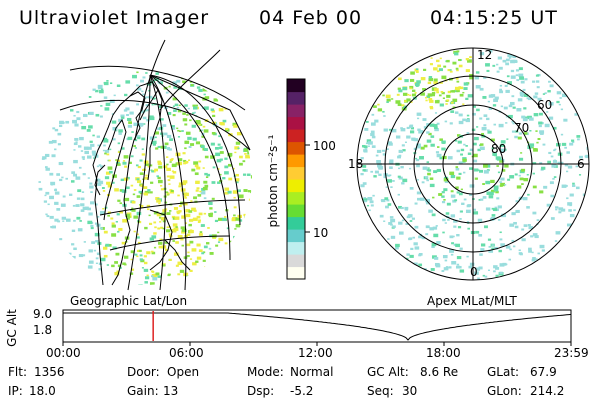  Describe the element at coordinates (186, 353) in the screenshot. I see `time-tick-0600: 06:00` at that location.